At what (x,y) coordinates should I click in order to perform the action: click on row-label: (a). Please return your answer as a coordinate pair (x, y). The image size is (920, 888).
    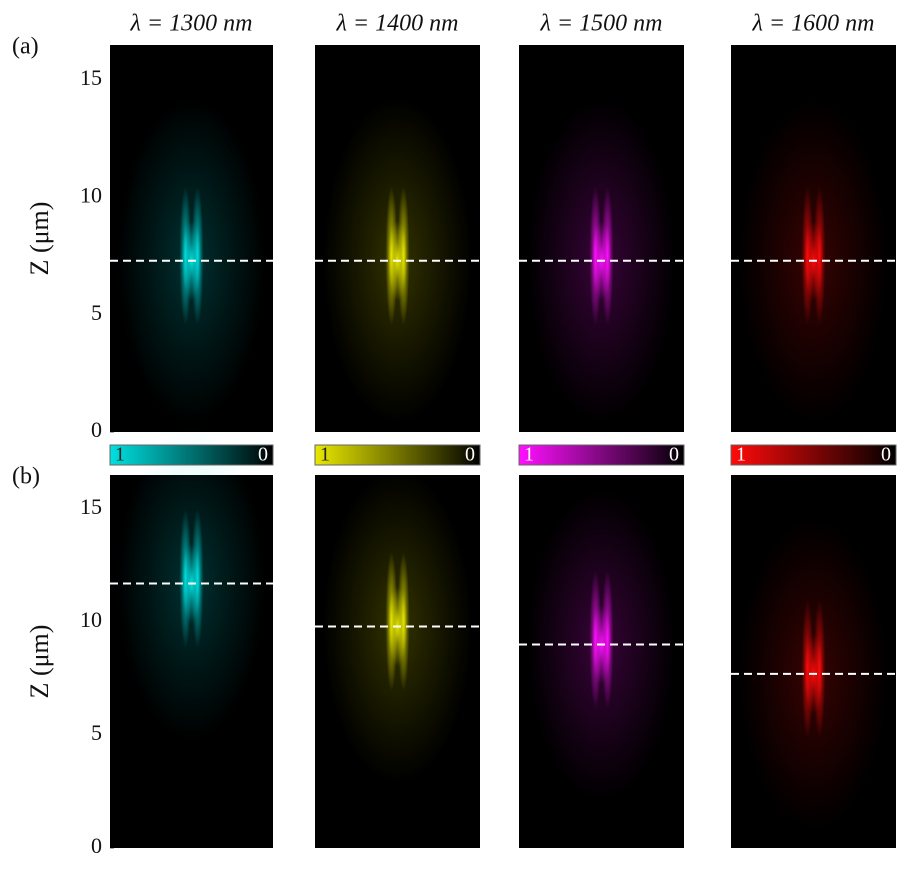
    Looking at the image, I should click on (25, 47).